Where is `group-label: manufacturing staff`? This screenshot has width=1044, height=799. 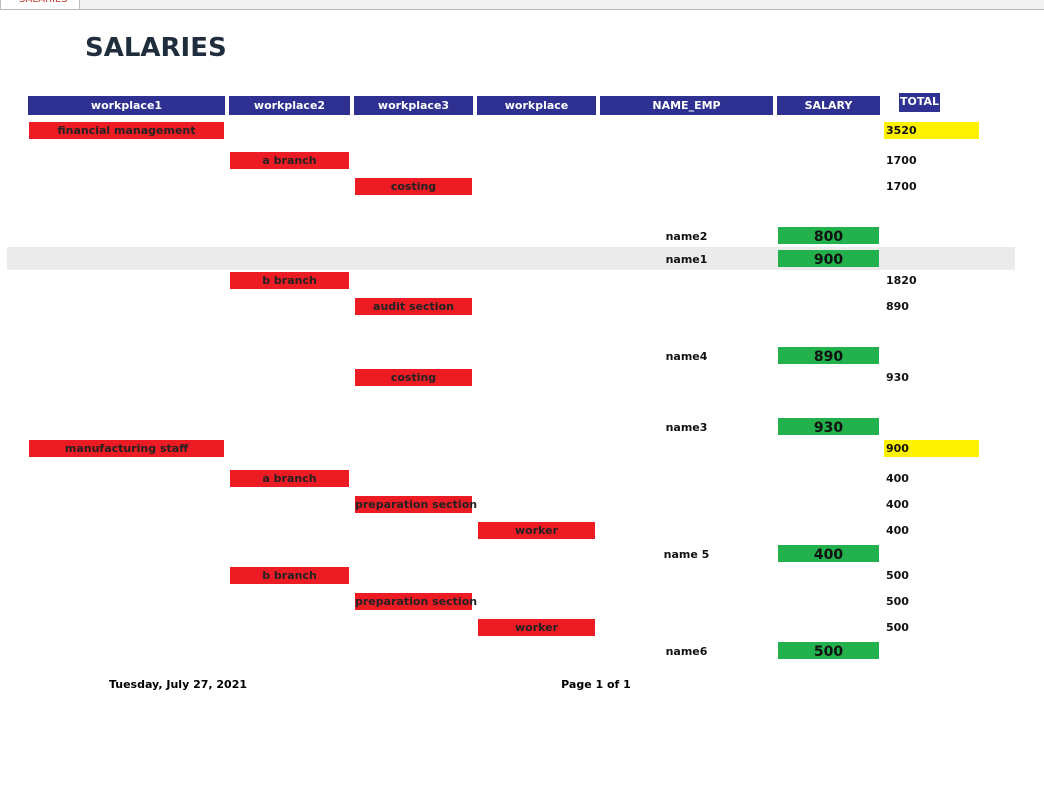 group-label: manufacturing staff is located at coordinates (126, 448).